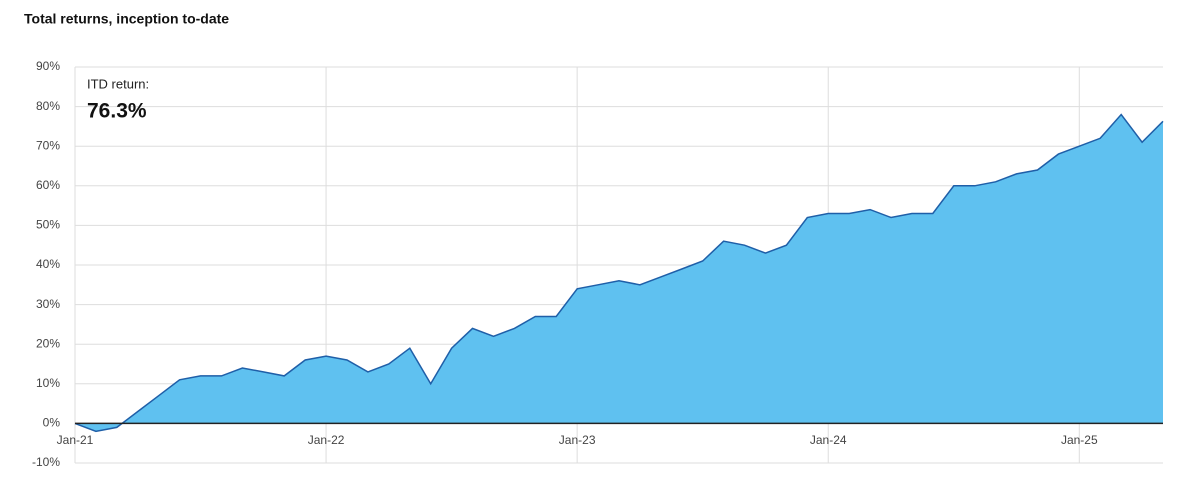 The height and width of the screenshot is (483, 1200). Describe the element at coordinates (117, 111) in the screenshot. I see `annotation-value: 76.3%` at that location.